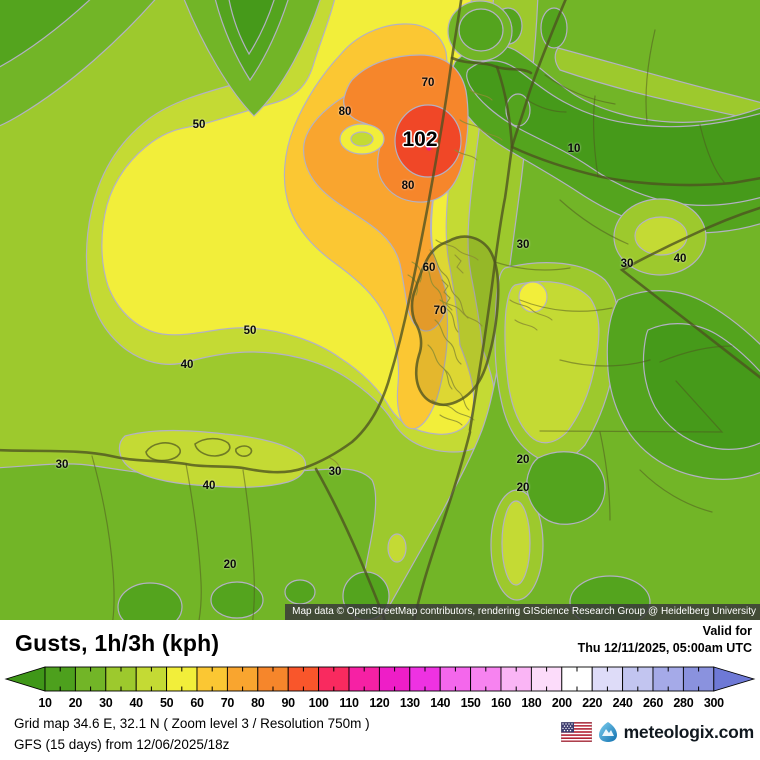 The image size is (760, 760). I want to click on band-10-20-spot, so click(481, 30).